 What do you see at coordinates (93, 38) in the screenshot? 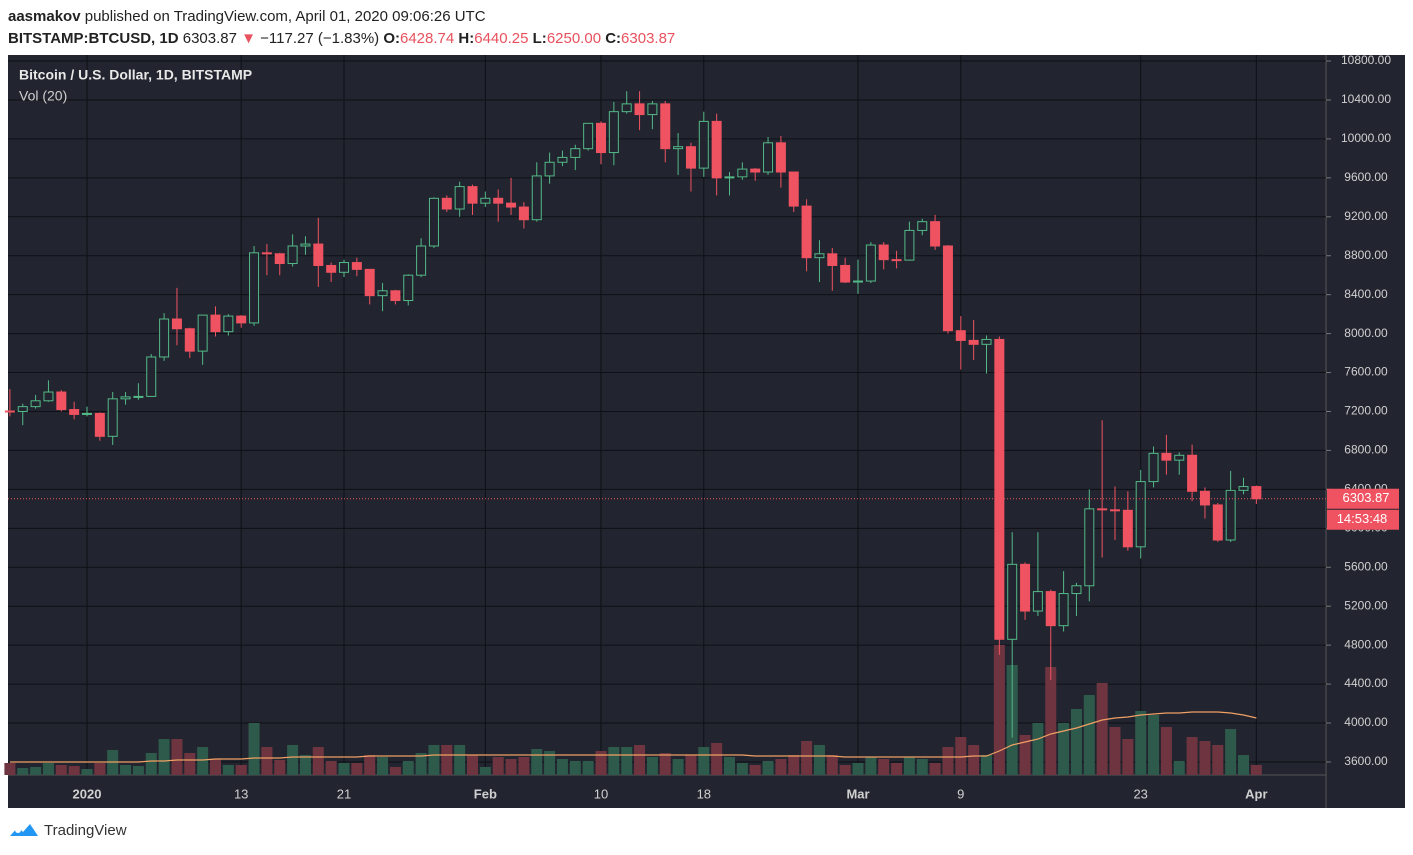
I see `symbol: BITSTAMP:BTCUSD, 1D` at bounding box center [93, 38].